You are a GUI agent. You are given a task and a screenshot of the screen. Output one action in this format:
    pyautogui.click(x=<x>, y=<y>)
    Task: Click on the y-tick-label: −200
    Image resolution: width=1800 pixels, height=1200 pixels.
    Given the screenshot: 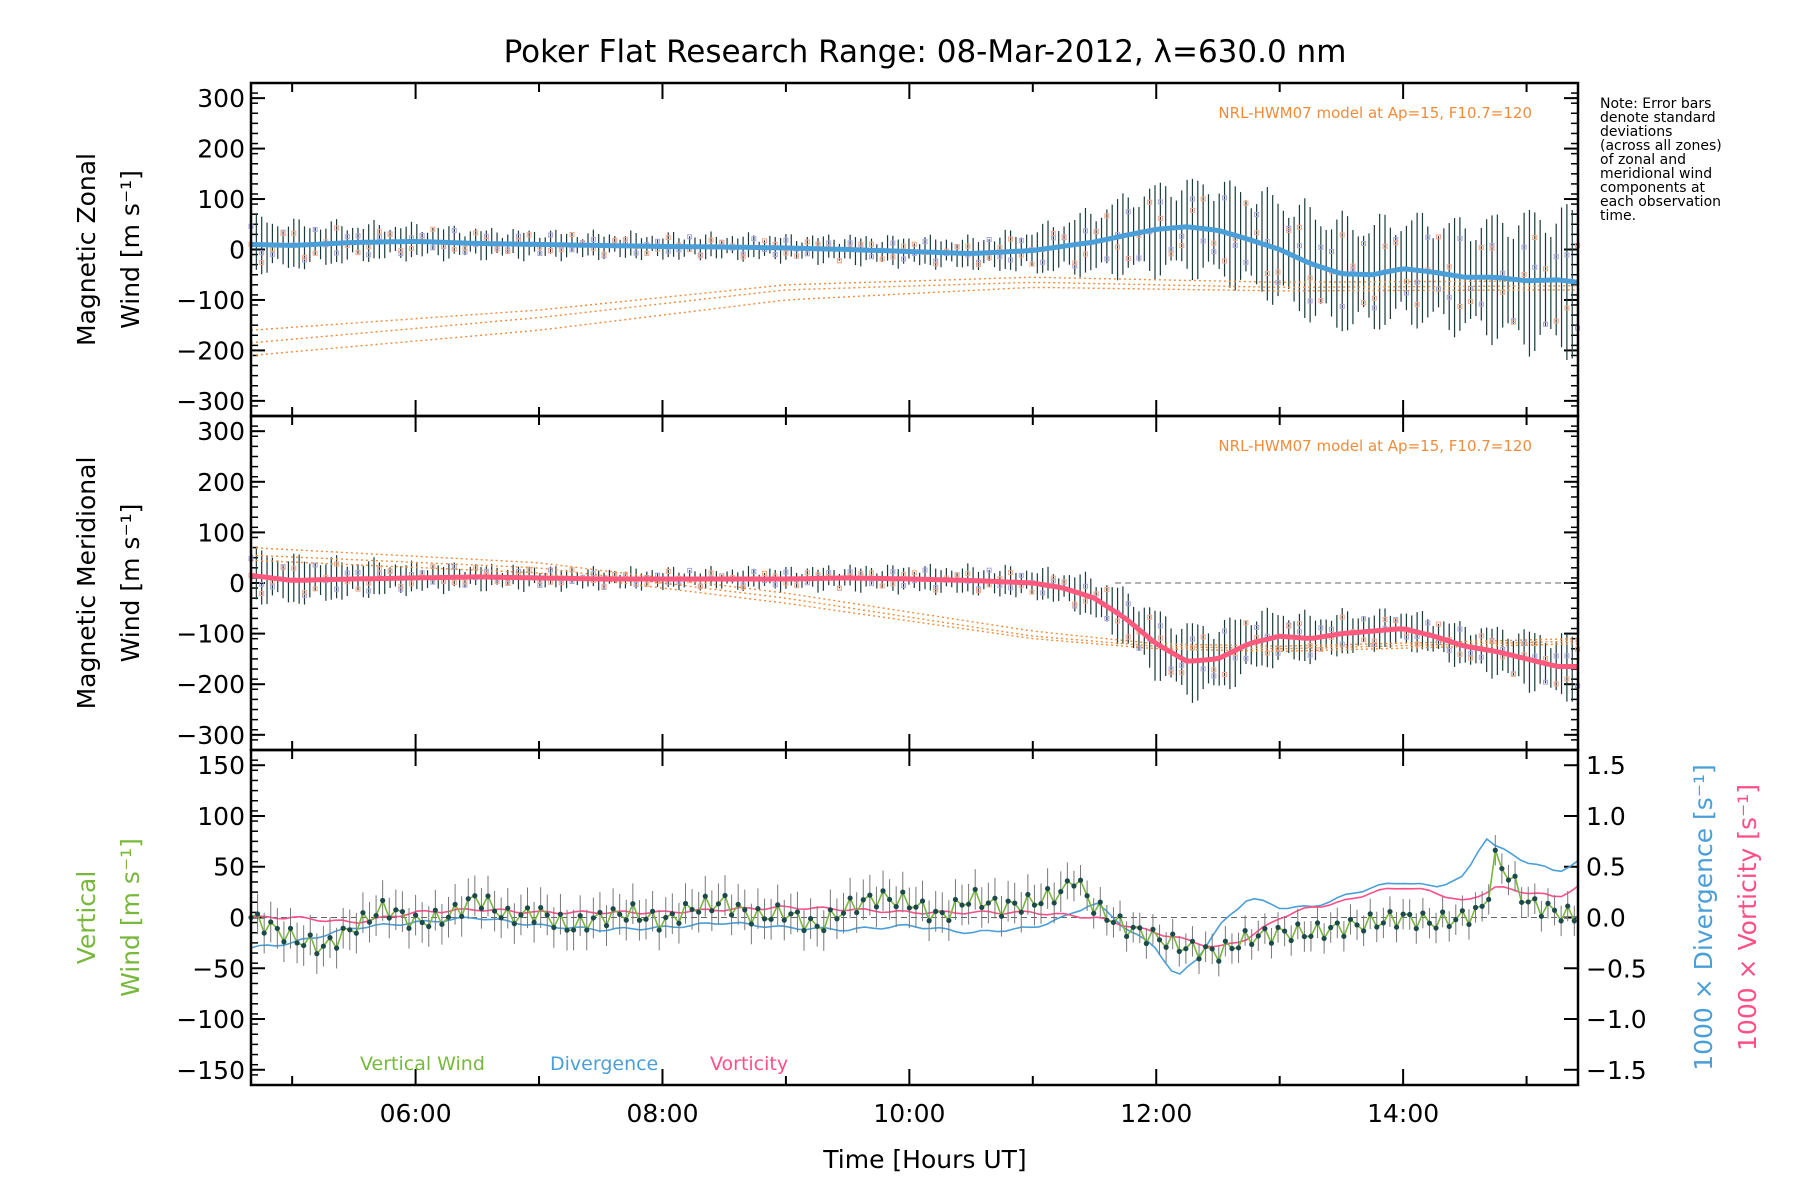 What is the action you would take?
    pyautogui.click(x=210, y=350)
    